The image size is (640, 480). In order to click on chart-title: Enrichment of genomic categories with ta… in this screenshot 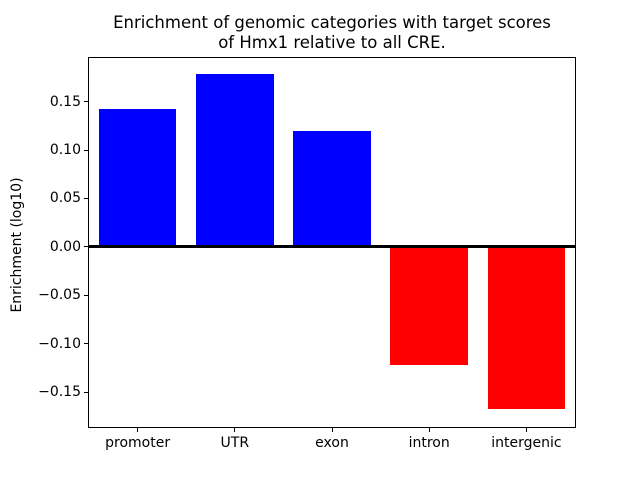, I will do `click(332, 33)`.